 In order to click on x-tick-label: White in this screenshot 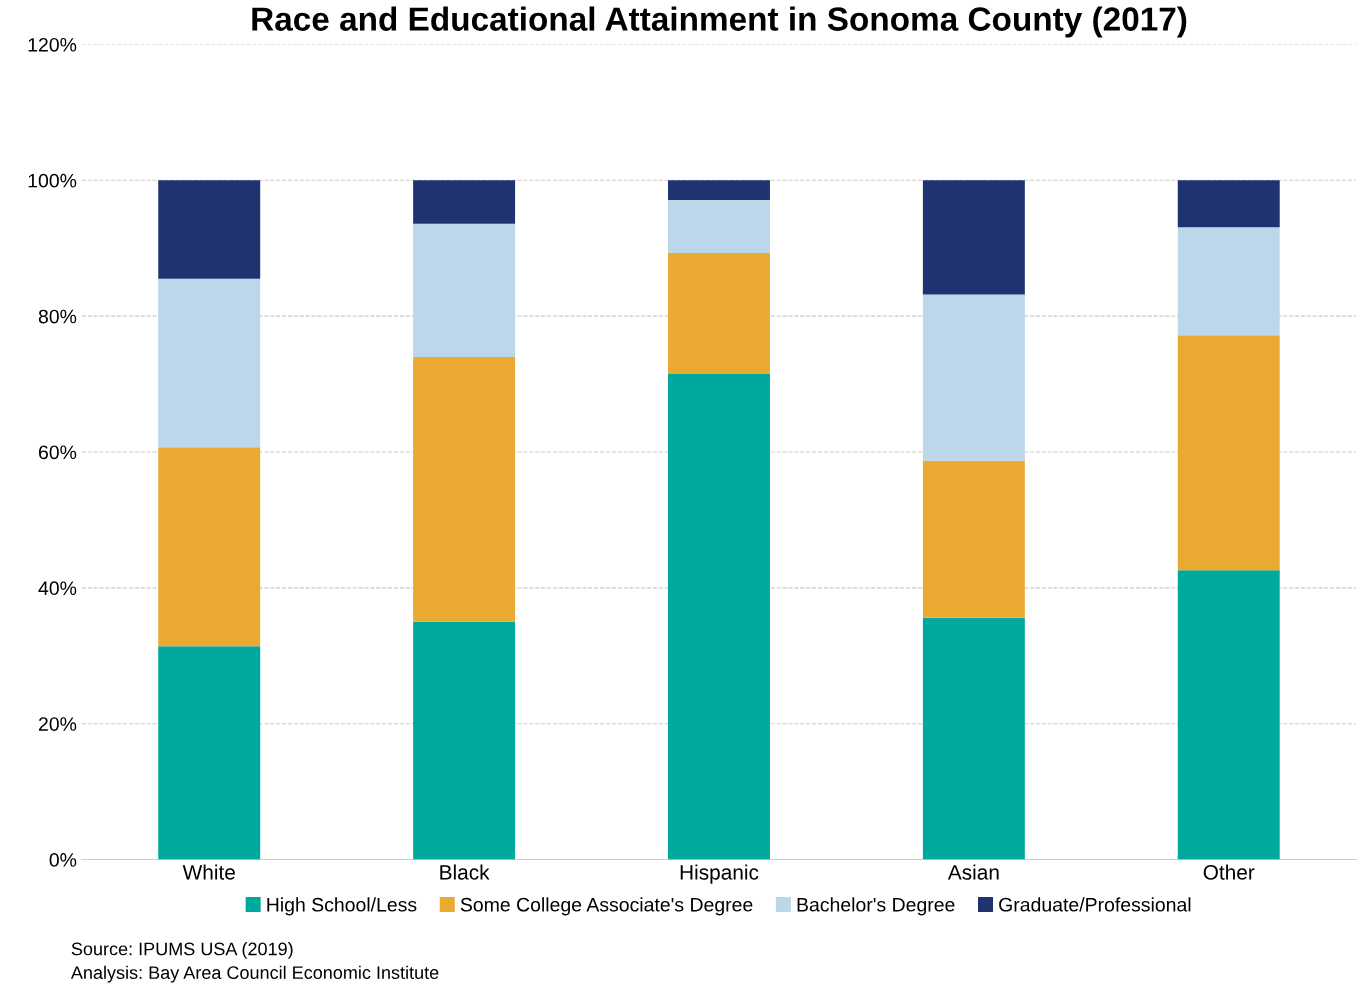, I will do `click(208, 872)`.